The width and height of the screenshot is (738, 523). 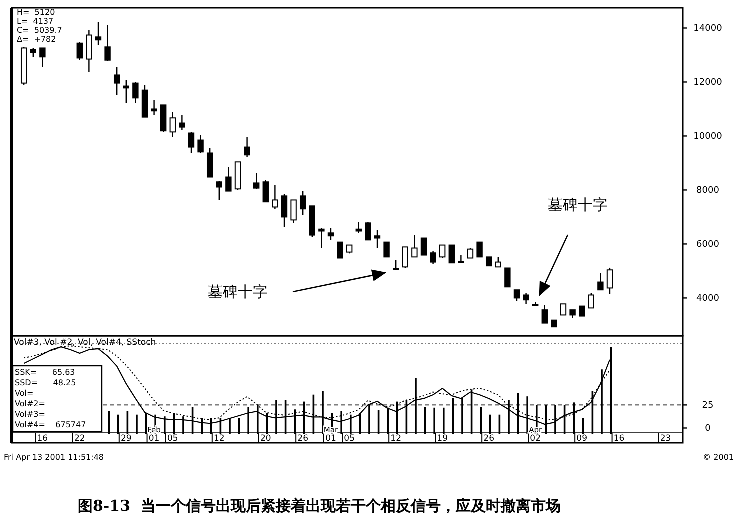 I want to click on y-tick-label: 25, so click(x=708, y=406).